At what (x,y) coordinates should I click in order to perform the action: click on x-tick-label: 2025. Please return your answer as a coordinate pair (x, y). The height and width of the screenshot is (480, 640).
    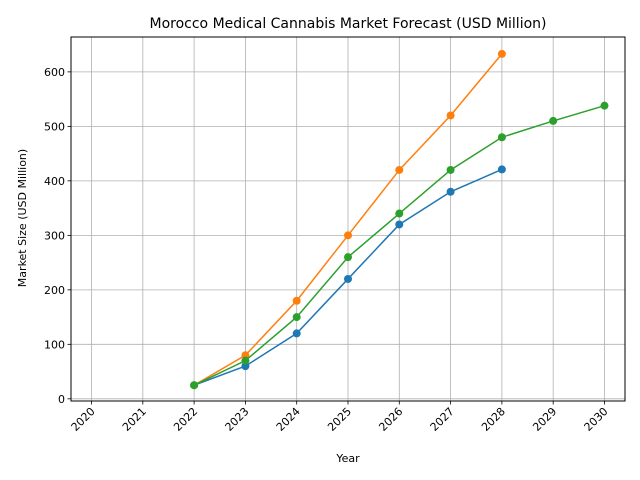
    Looking at the image, I should click on (339, 419).